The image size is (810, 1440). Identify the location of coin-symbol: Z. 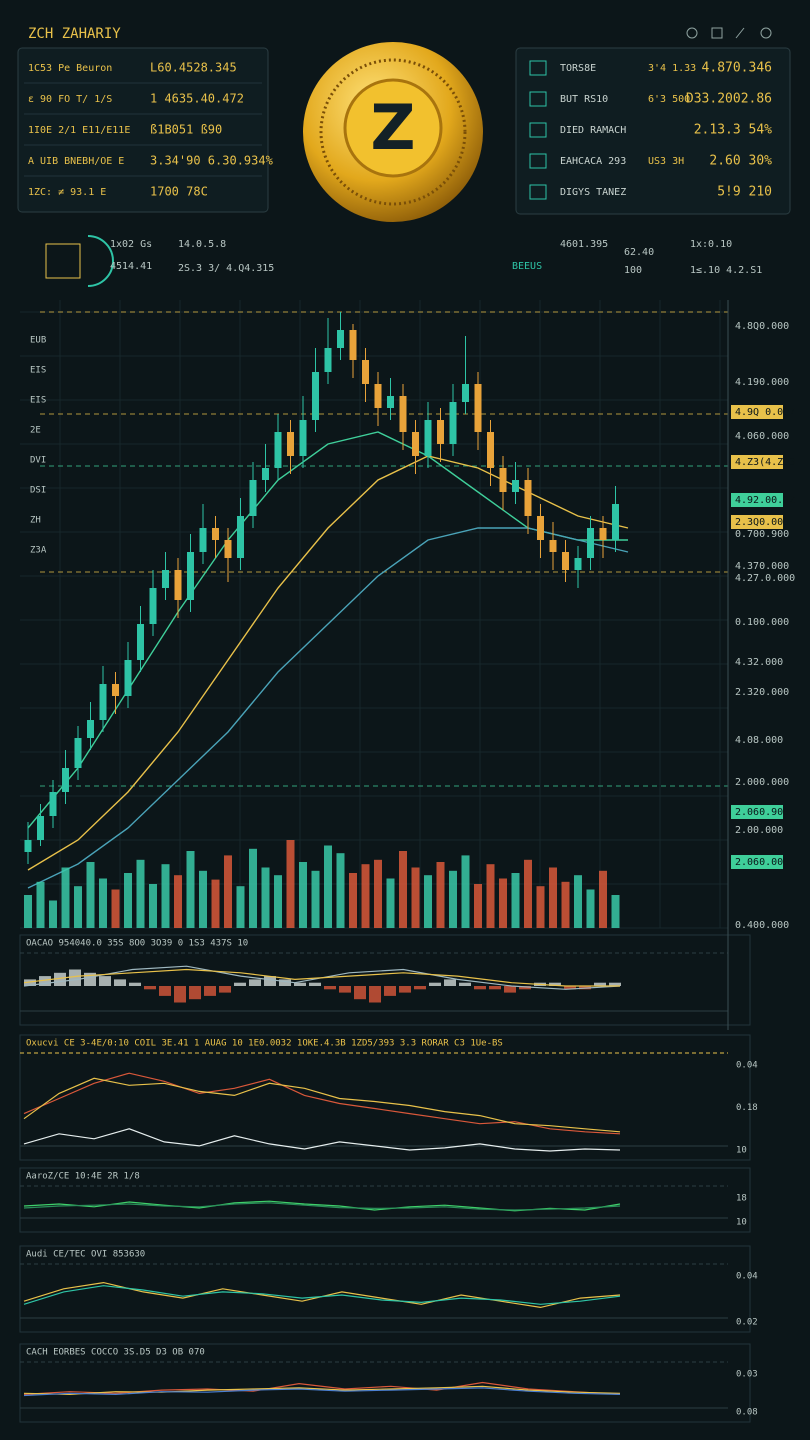
(393, 127).